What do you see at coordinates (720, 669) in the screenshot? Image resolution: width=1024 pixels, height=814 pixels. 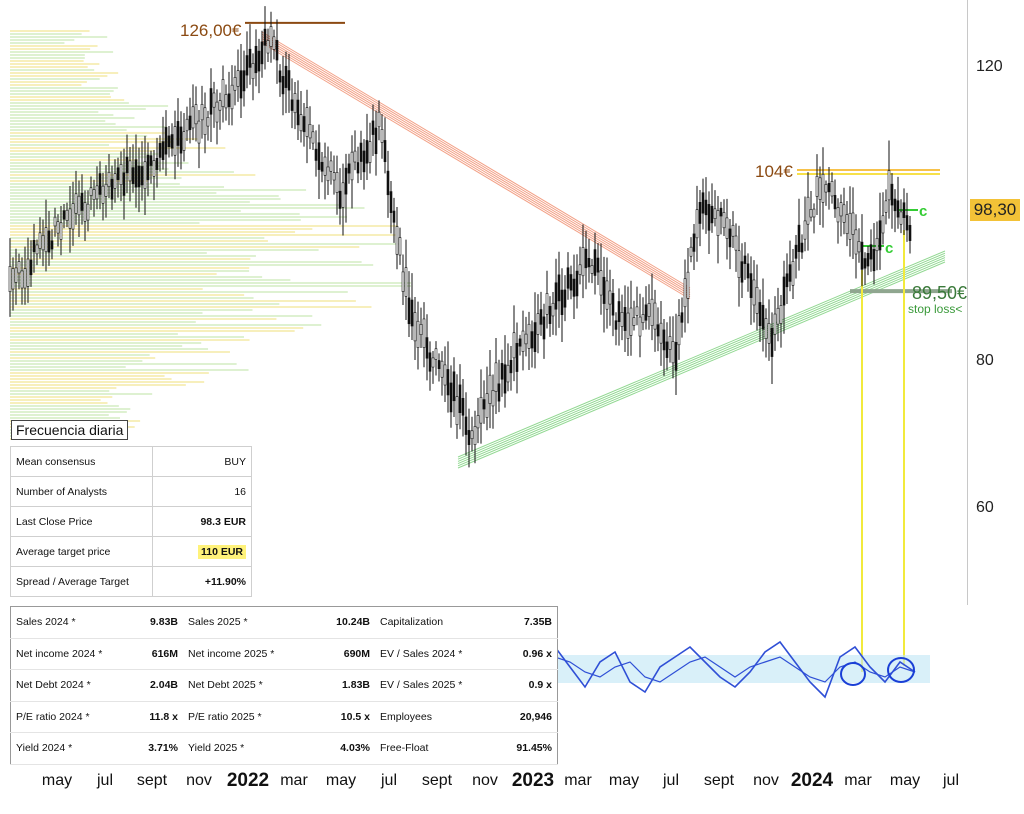 I see `oscillator-band` at bounding box center [720, 669].